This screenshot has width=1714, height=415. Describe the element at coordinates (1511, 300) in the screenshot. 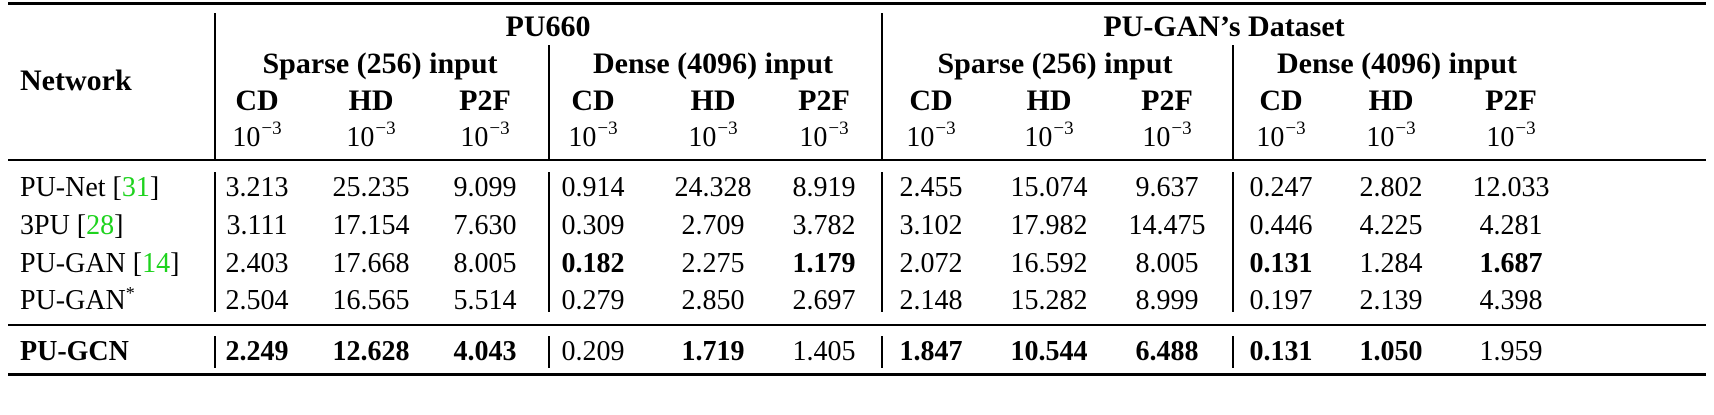

I see `table-cell: 4.398` at that location.